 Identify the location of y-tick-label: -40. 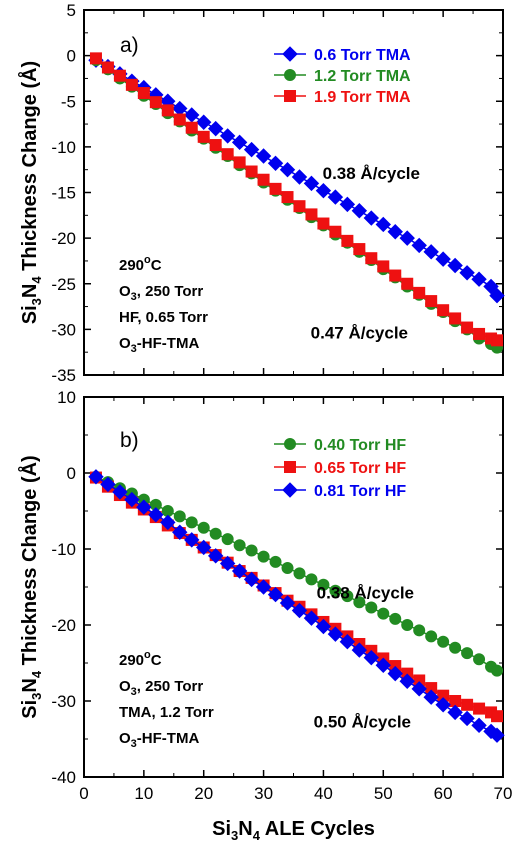
(63, 777).